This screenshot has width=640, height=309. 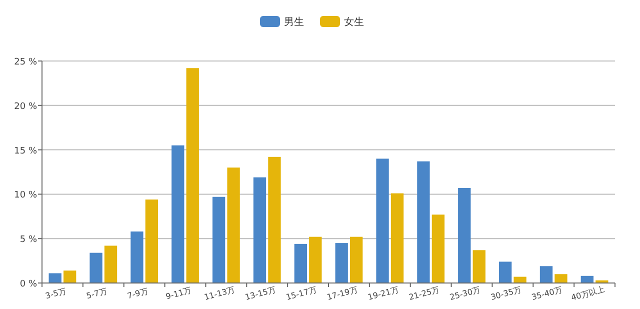 I want to click on y-tick-label: 5 %, so click(x=29, y=240).